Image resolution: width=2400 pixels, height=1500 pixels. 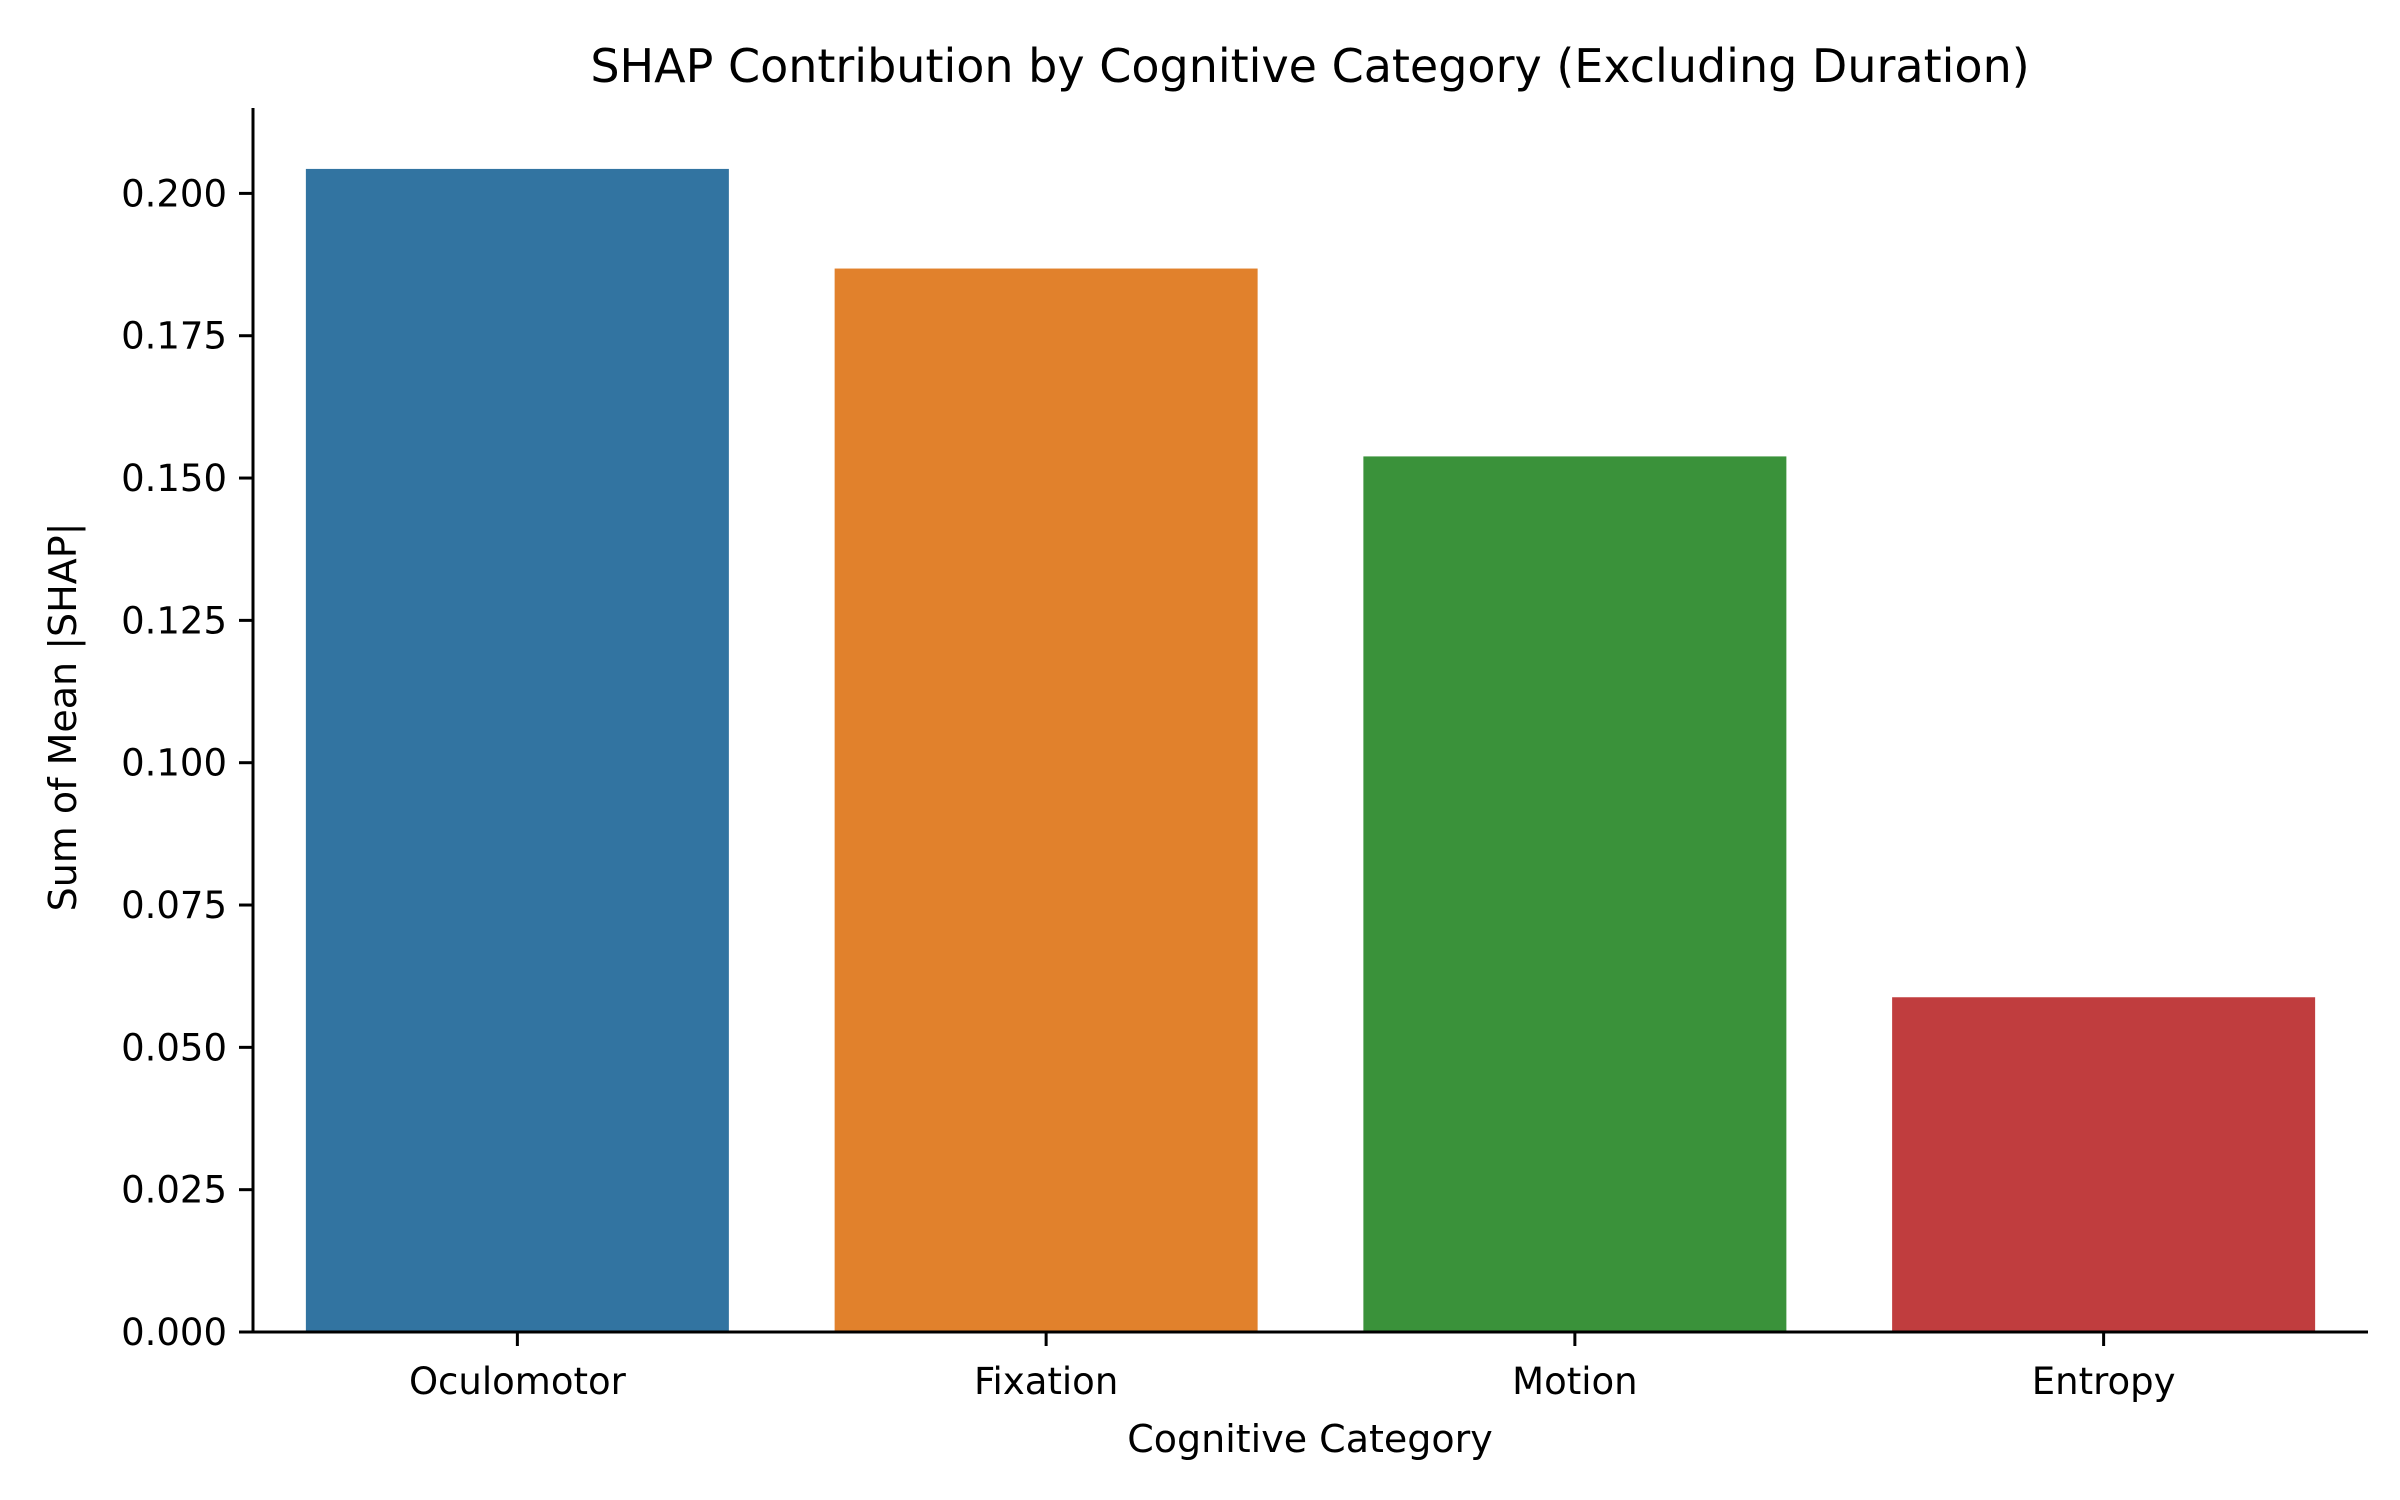 I want to click on bar-motion, so click(x=1575, y=894).